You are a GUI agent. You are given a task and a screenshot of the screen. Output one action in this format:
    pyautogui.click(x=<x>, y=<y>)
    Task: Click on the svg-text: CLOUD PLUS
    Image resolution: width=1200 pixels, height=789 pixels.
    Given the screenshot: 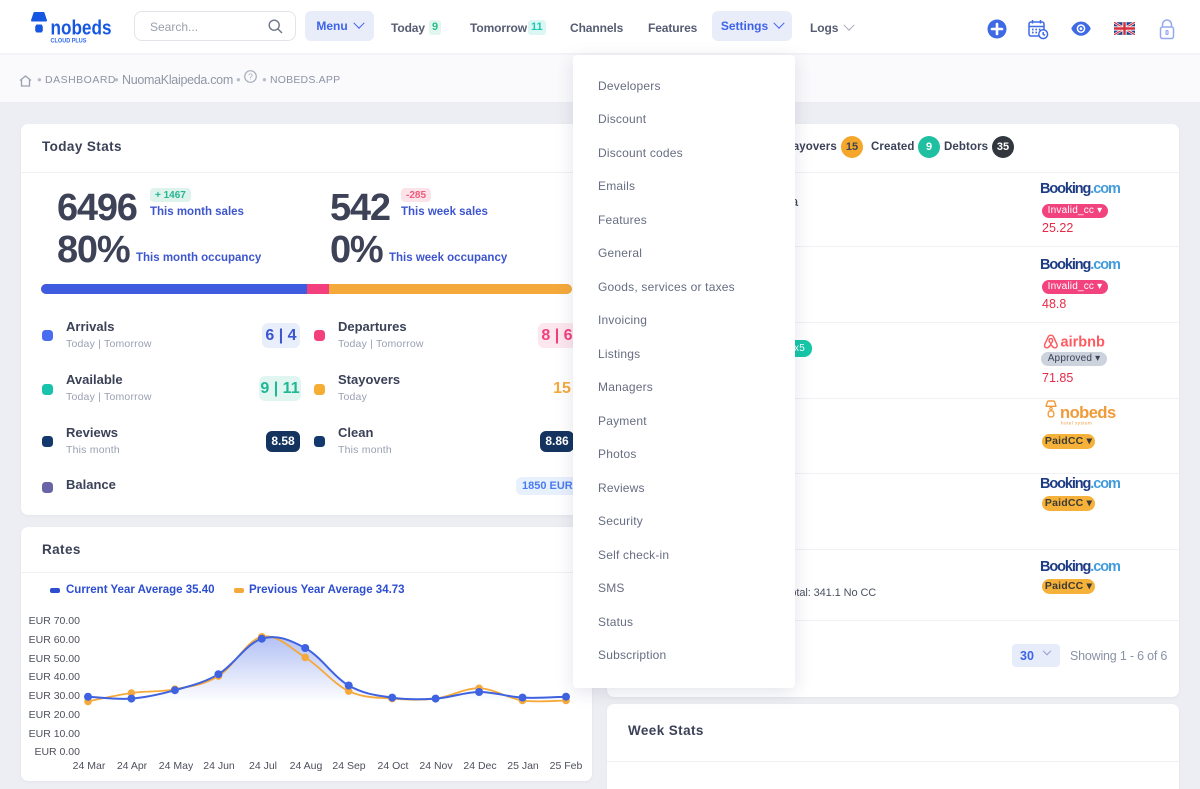 What is the action you would take?
    pyautogui.click(x=69, y=41)
    